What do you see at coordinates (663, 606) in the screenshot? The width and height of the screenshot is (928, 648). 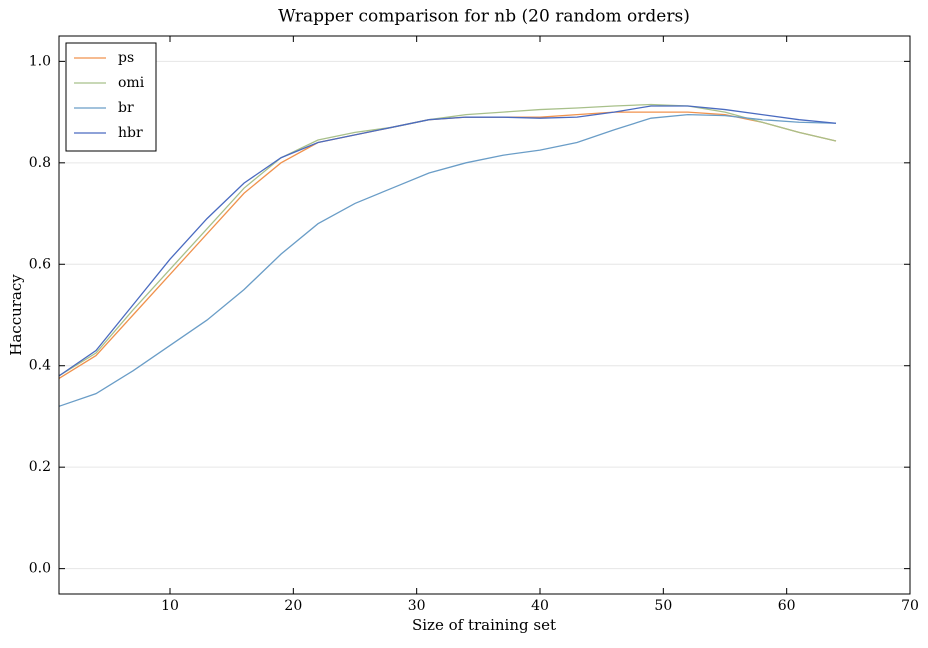 I see `x-tick-label: 50` at bounding box center [663, 606].